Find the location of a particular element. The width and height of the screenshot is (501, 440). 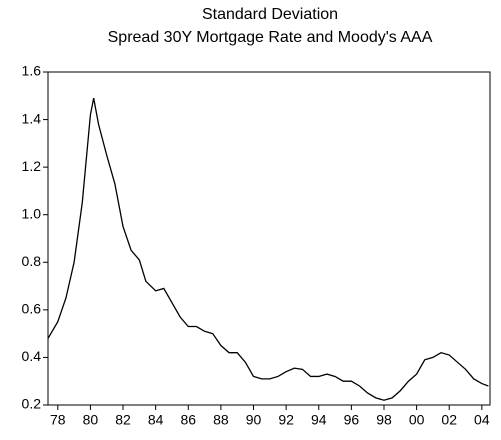

x-tick-label: 98 is located at coordinates (384, 420).